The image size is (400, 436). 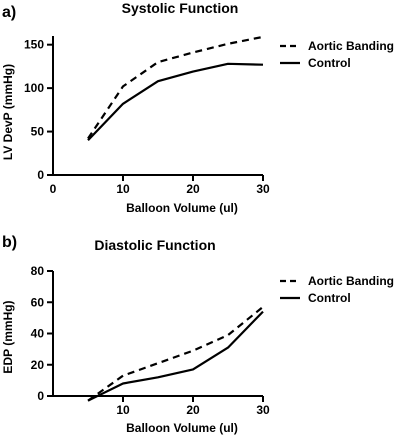 What do you see at coordinates (38, 334) in the screenshot?
I see `panel-b-y-tick-label: 40` at bounding box center [38, 334].